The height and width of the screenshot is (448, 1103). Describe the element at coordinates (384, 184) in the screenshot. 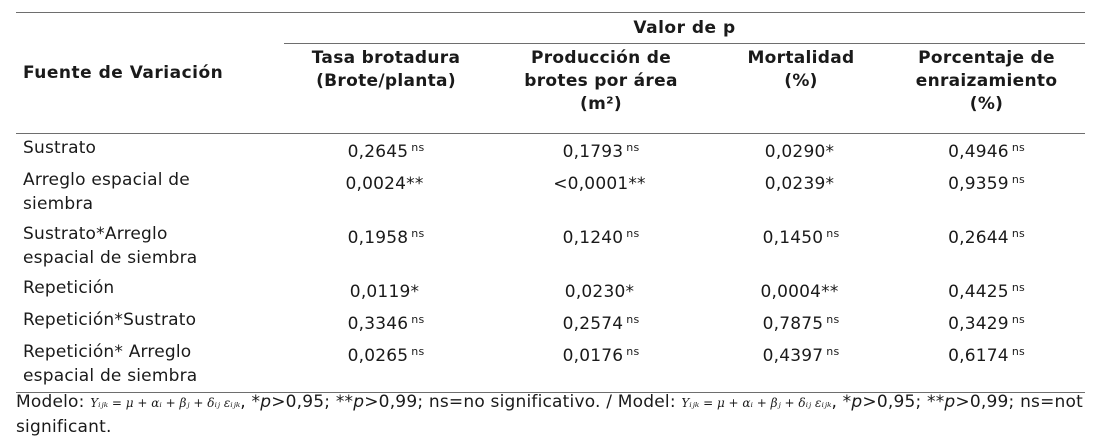

I see `table-cell: 0,0024**` at that location.